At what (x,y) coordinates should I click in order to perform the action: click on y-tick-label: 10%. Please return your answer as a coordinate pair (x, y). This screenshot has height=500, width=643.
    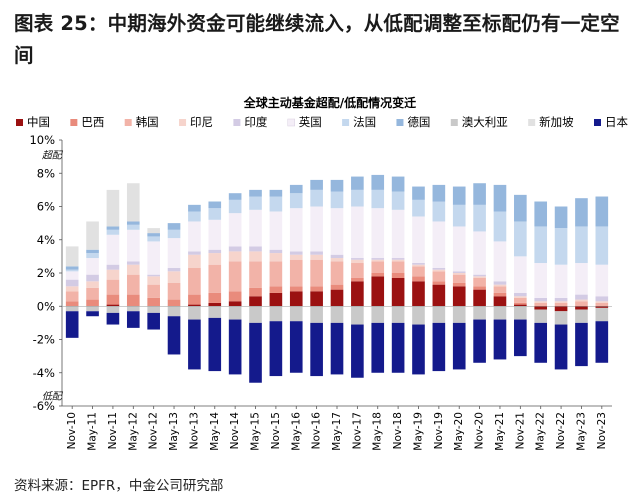
    Looking at the image, I should click on (42, 140).